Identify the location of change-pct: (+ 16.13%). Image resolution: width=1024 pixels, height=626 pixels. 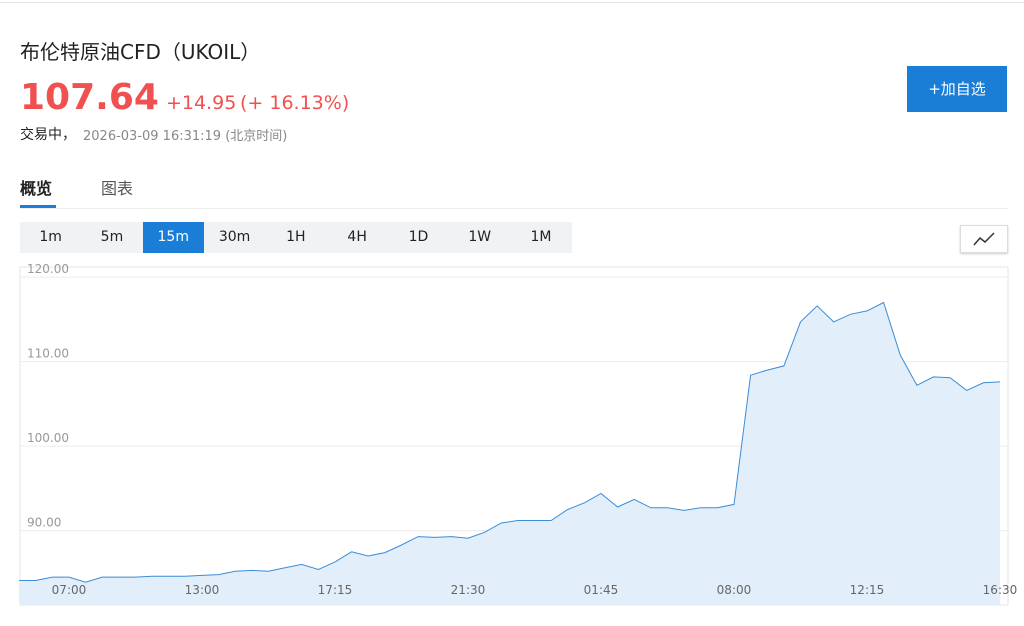
(295, 103).